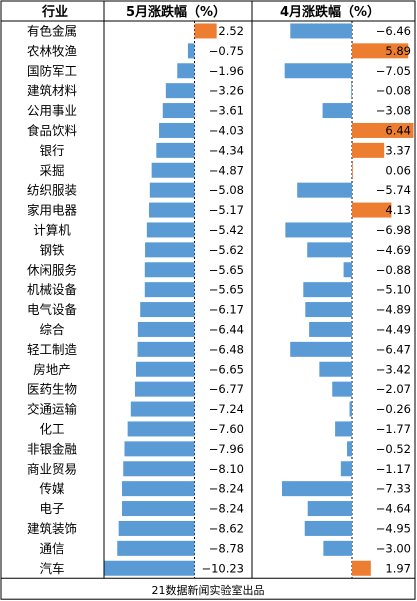 This screenshot has height=601, width=417. What do you see at coordinates (52, 468) in the screenshot?
I see `category-label: 商业贸易` at bounding box center [52, 468].